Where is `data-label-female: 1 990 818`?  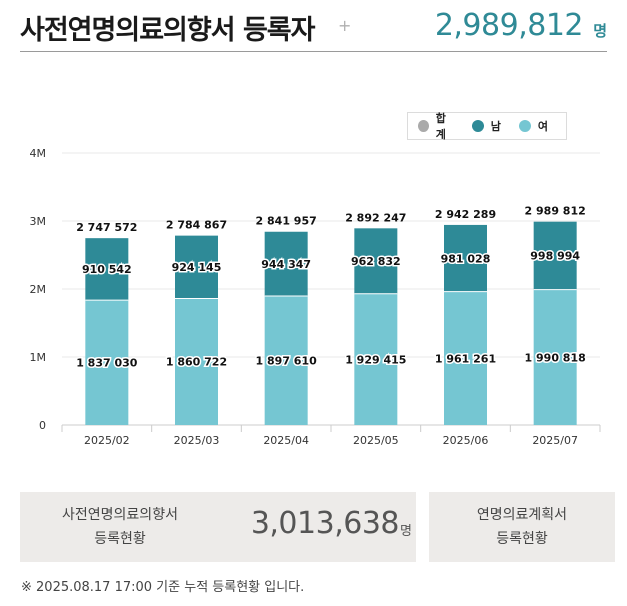
data-label-female: 1 990 818 is located at coordinates (555, 357).